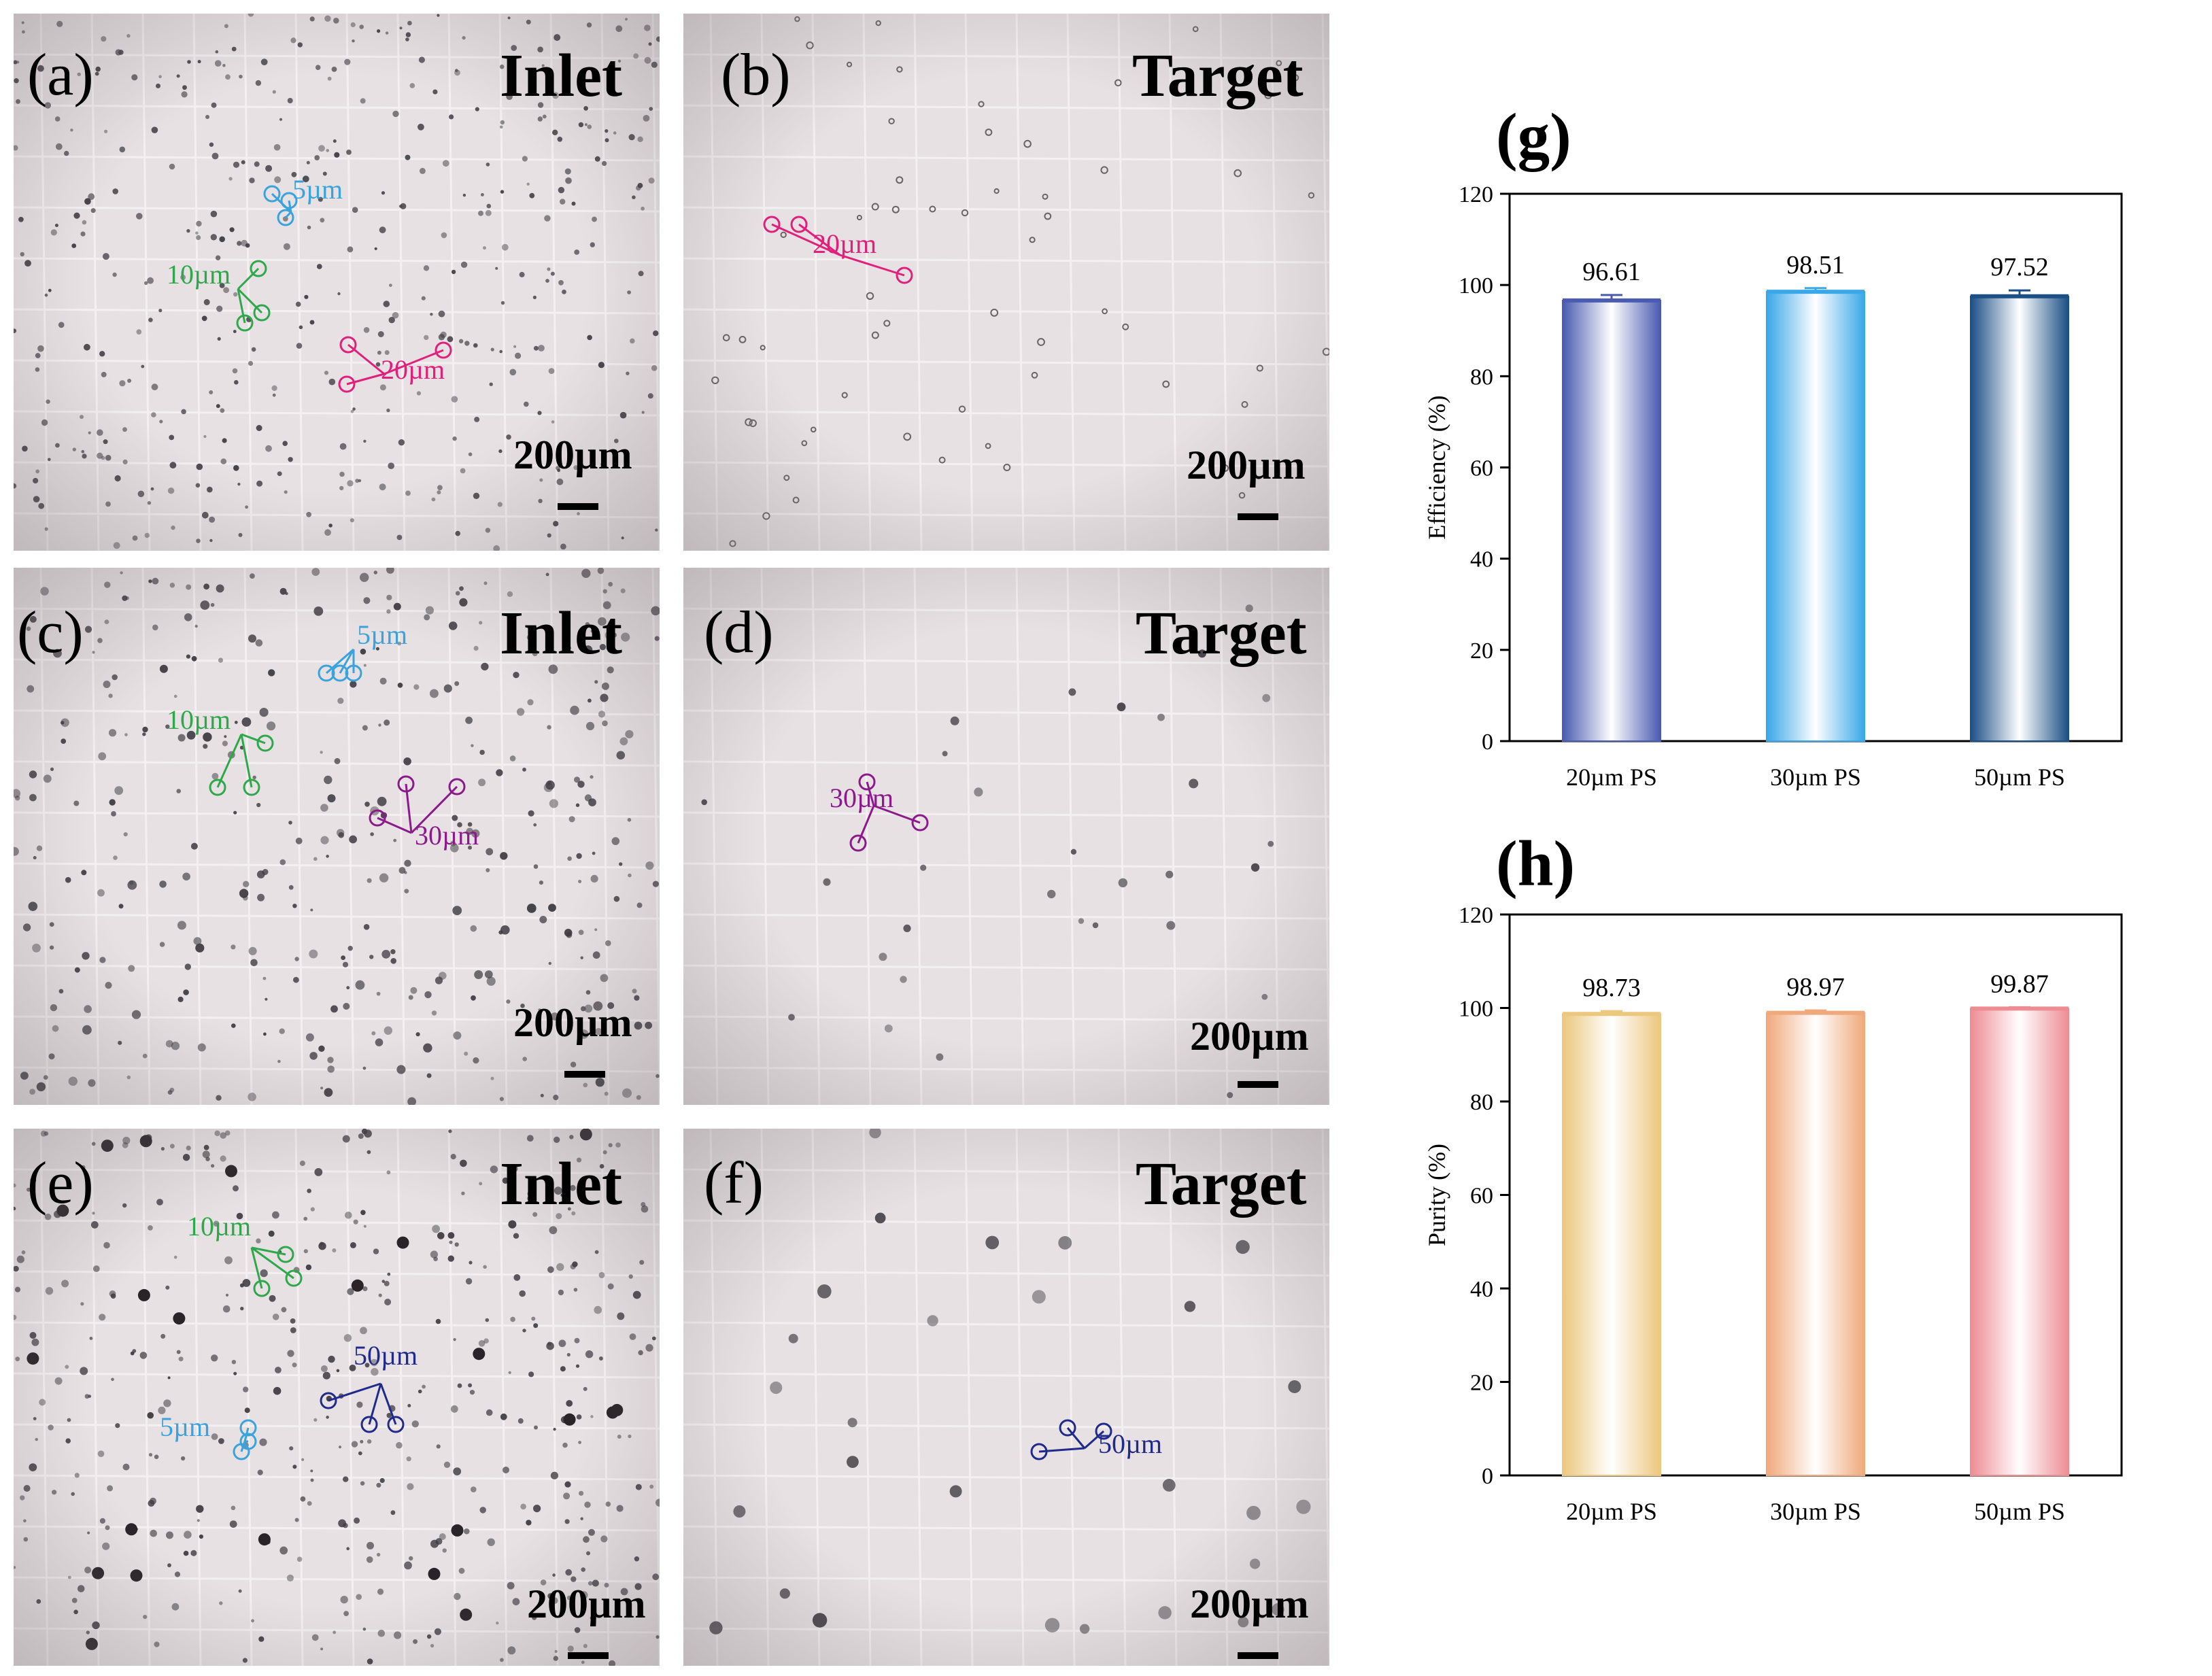  What do you see at coordinates (756, 75) in the screenshot?
I see `panel-letter: (b)` at bounding box center [756, 75].